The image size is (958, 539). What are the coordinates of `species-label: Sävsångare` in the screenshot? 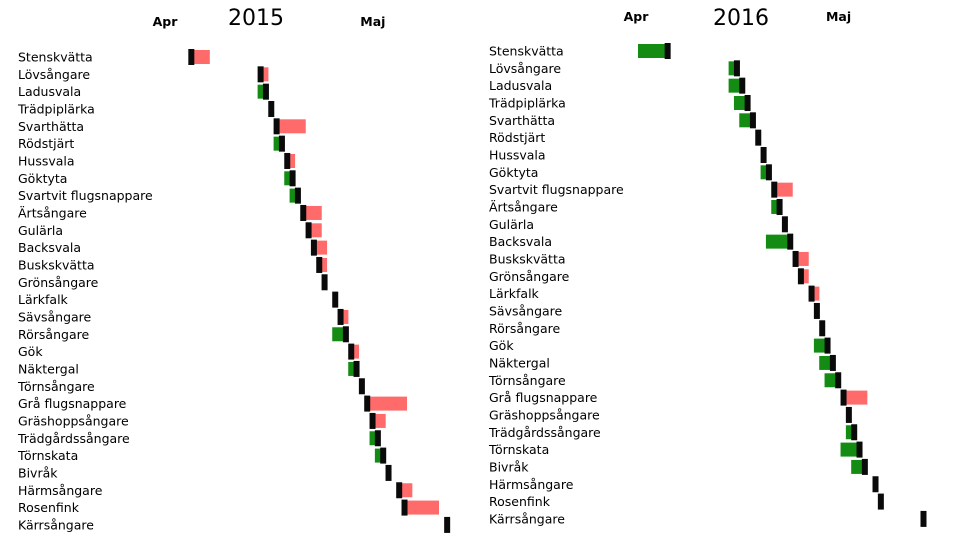 It's located at (55, 316).